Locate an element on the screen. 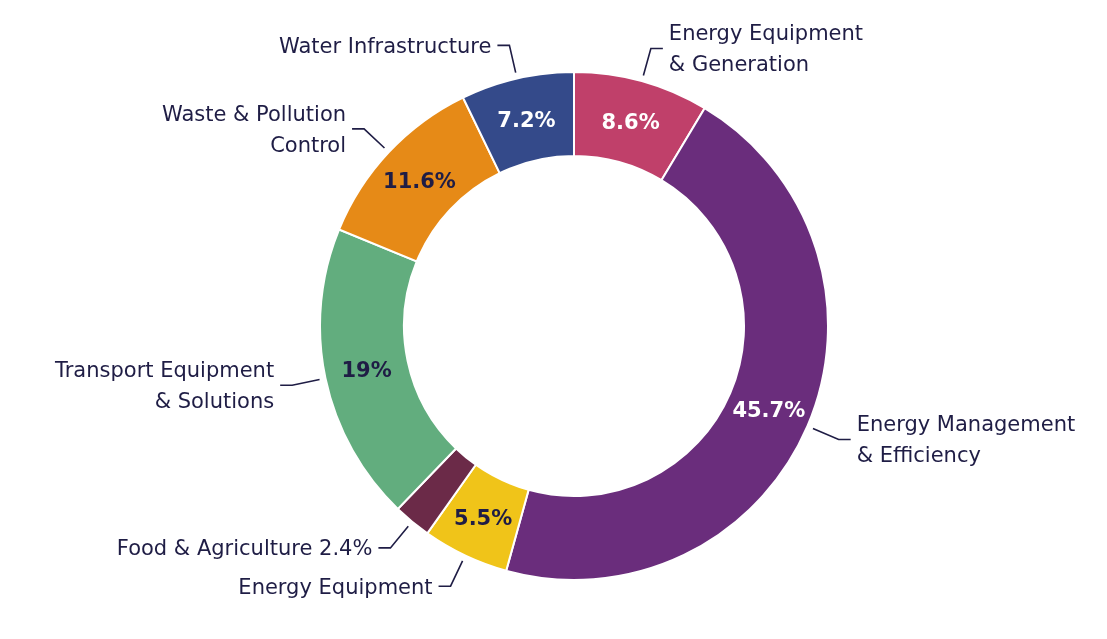 This screenshot has height=639, width=1107. slice-label: Energy Equipment is located at coordinates (335, 586).